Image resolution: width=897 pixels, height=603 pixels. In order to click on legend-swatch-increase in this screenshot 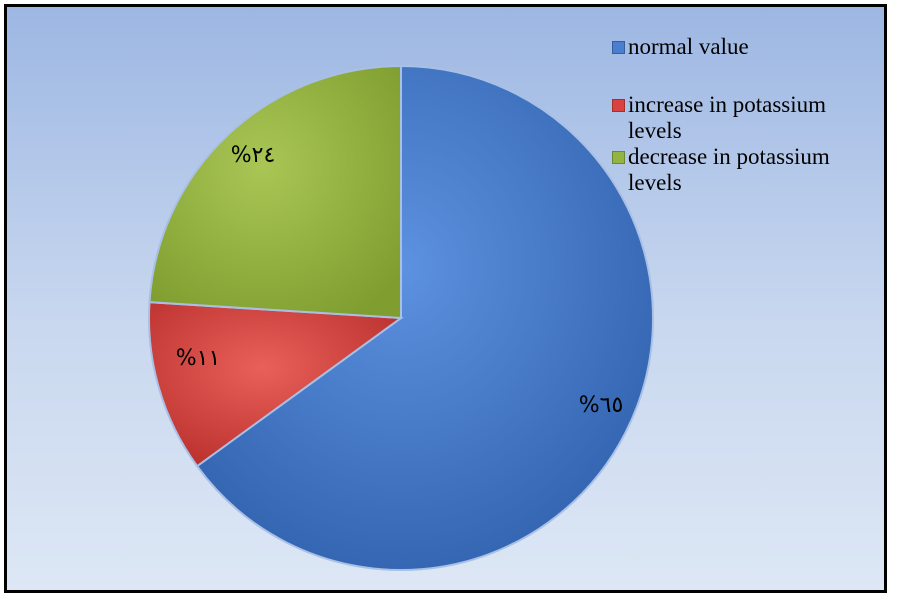, I will do `click(618, 105)`.